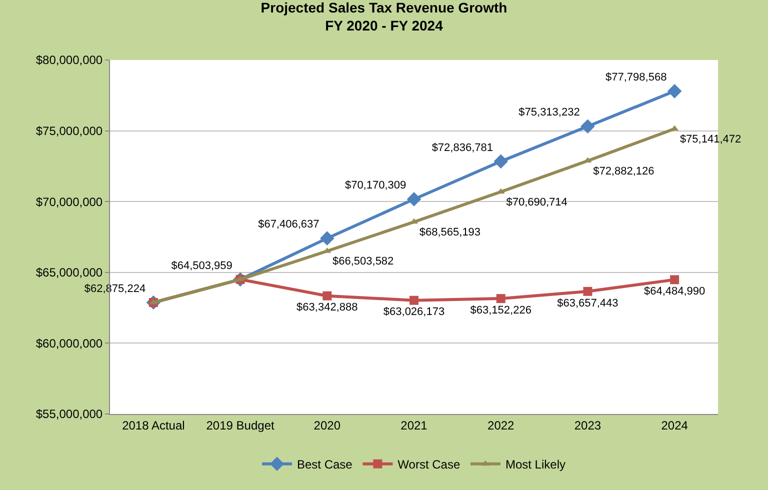  What do you see at coordinates (201, 266) in the screenshot?
I see `data-label: $64,503,959` at bounding box center [201, 266].